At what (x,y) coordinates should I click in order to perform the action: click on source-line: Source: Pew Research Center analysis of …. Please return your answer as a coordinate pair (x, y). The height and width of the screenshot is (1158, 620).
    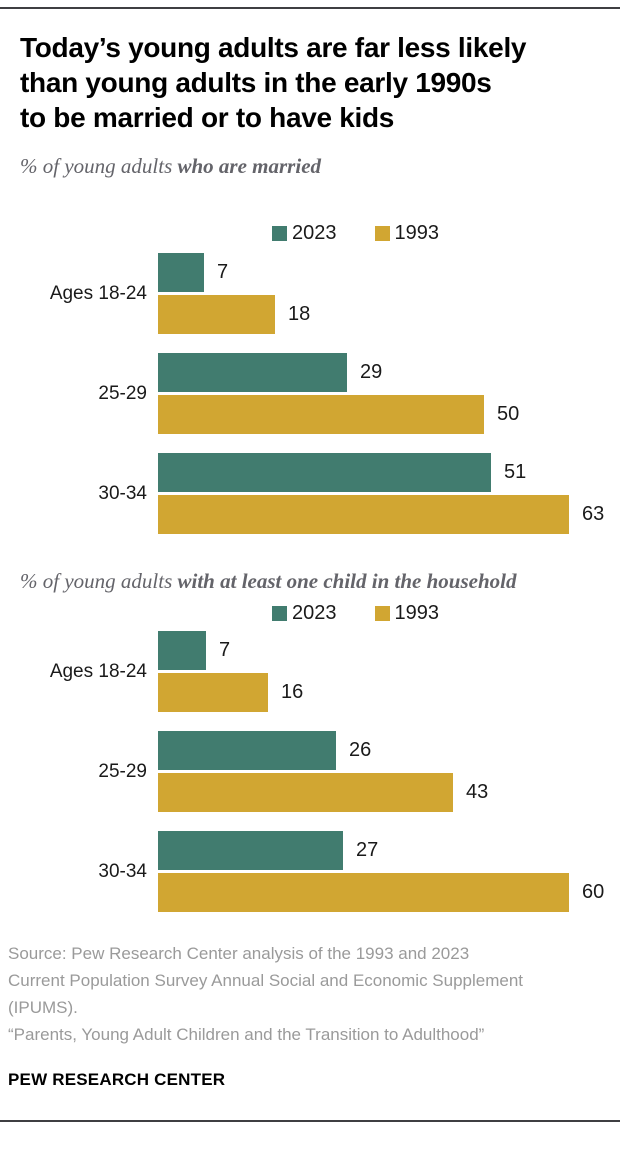
    Looking at the image, I should click on (239, 953).